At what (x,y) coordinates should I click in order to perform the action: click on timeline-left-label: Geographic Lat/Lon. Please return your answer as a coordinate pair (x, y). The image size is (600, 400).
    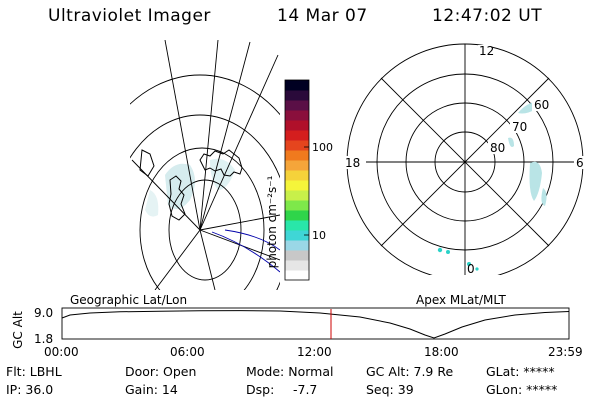
    Looking at the image, I should click on (128, 300).